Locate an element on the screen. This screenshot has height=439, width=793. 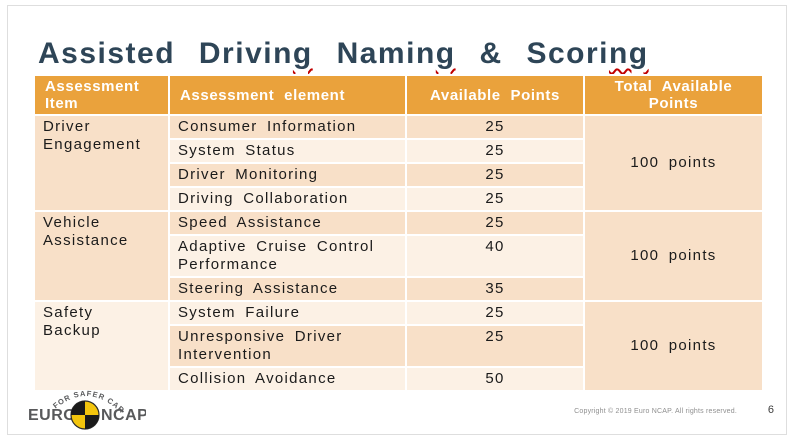
logo-target-icon is located at coordinates (85, 415).